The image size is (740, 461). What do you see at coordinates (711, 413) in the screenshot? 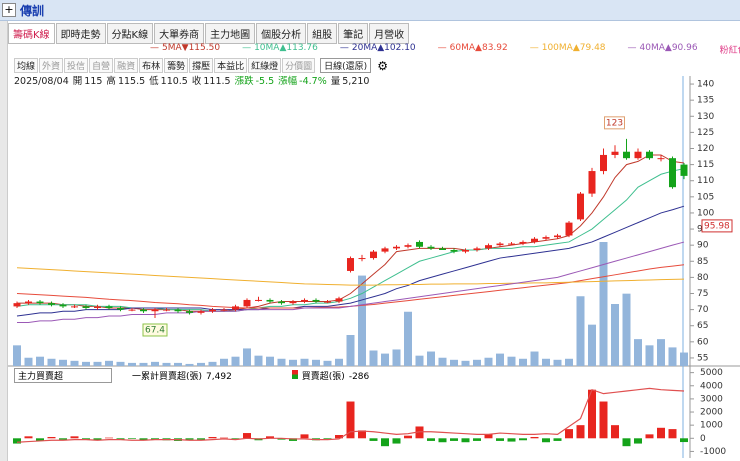
I see `y-tick-label: 2000` at bounding box center [711, 413].